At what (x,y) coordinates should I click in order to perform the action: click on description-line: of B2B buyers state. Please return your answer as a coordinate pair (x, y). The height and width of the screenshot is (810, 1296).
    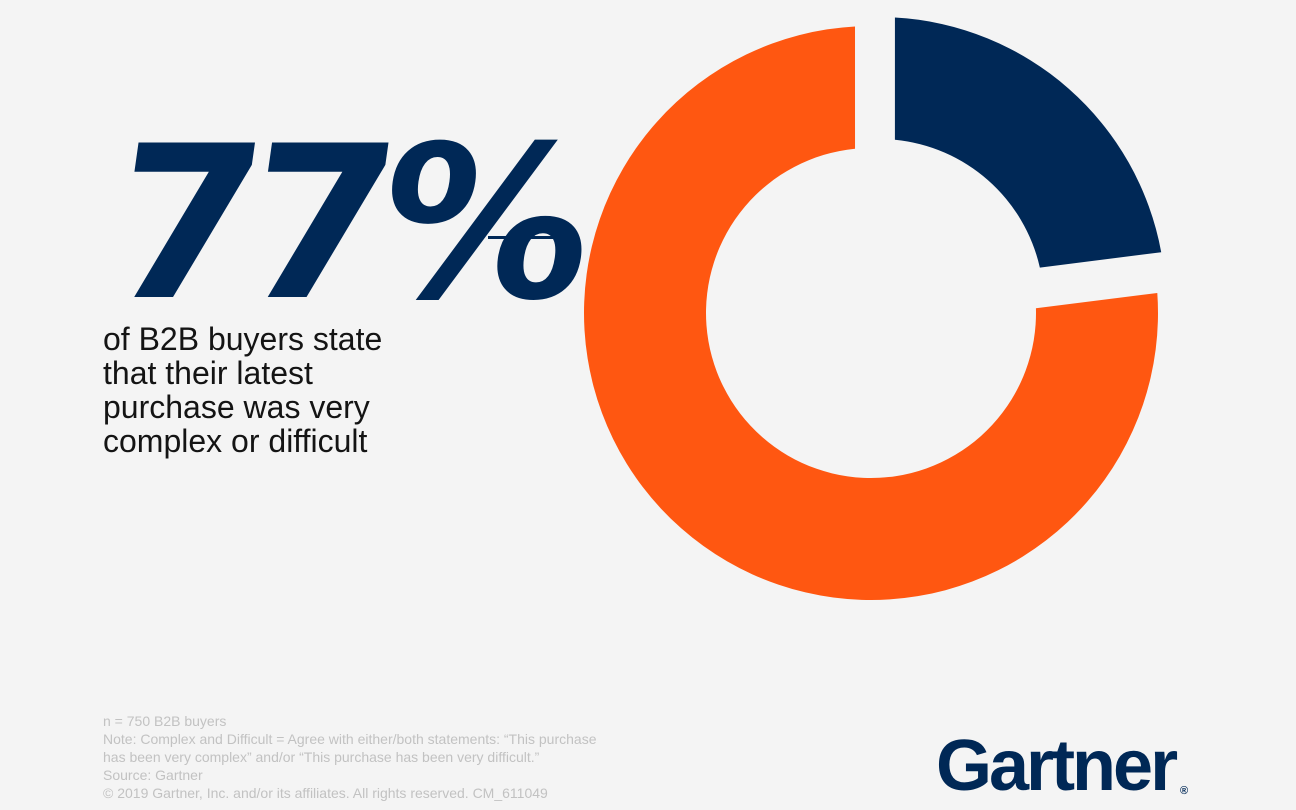
    Looking at the image, I should click on (243, 339).